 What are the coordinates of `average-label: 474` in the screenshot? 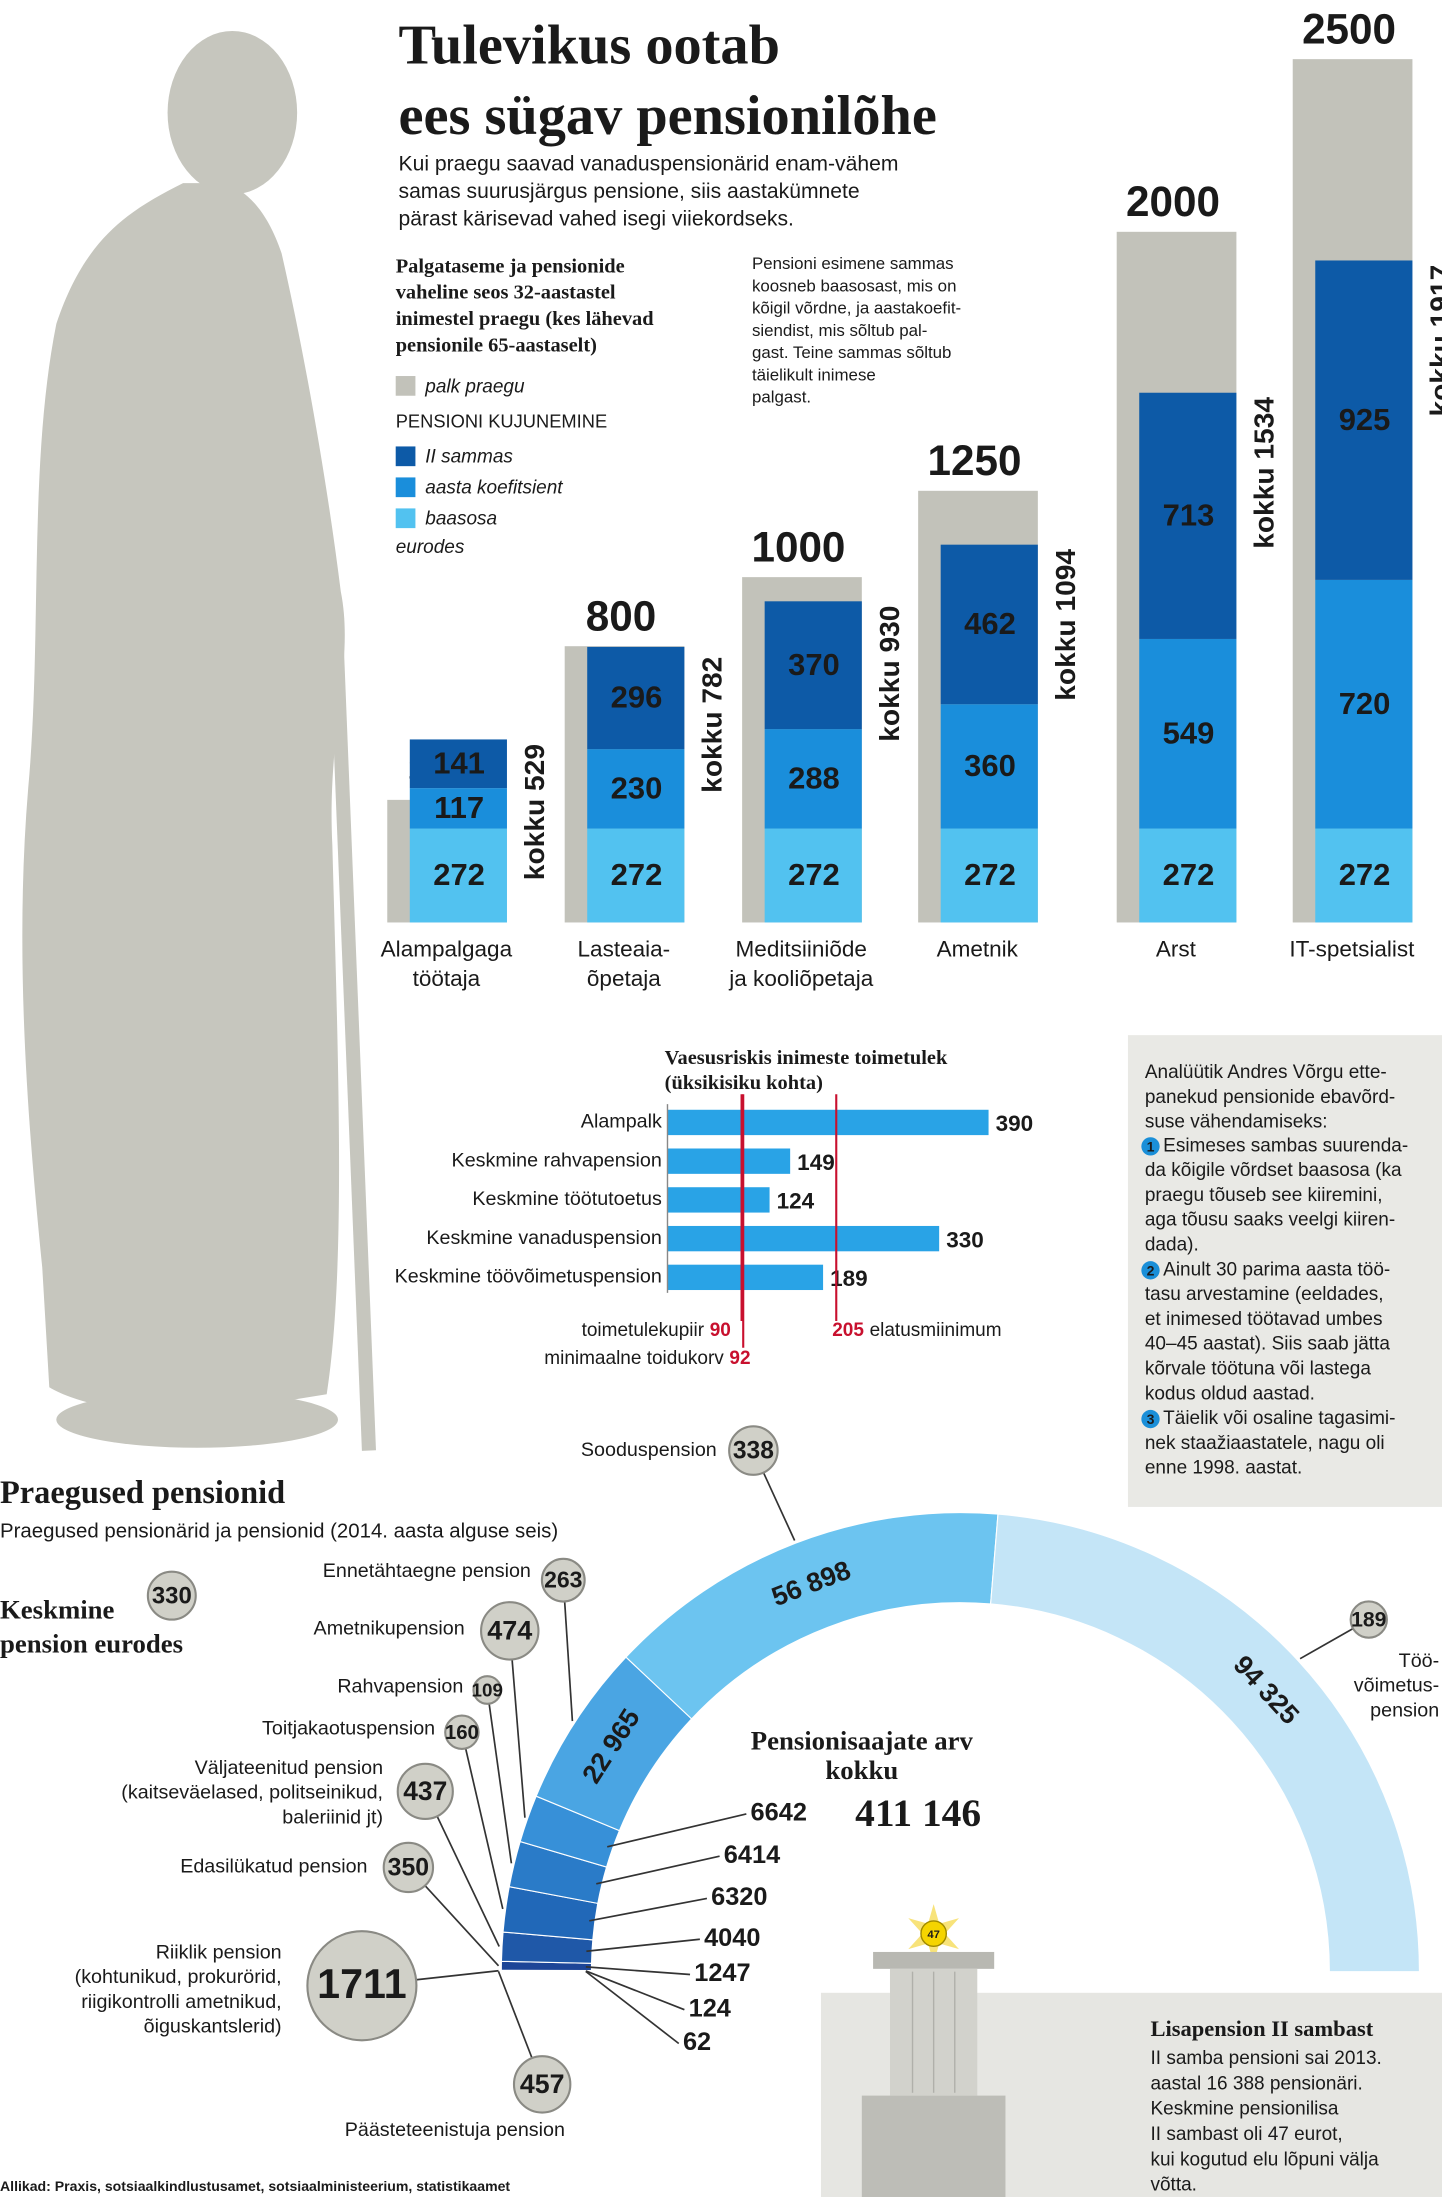 It's located at (509, 1630).